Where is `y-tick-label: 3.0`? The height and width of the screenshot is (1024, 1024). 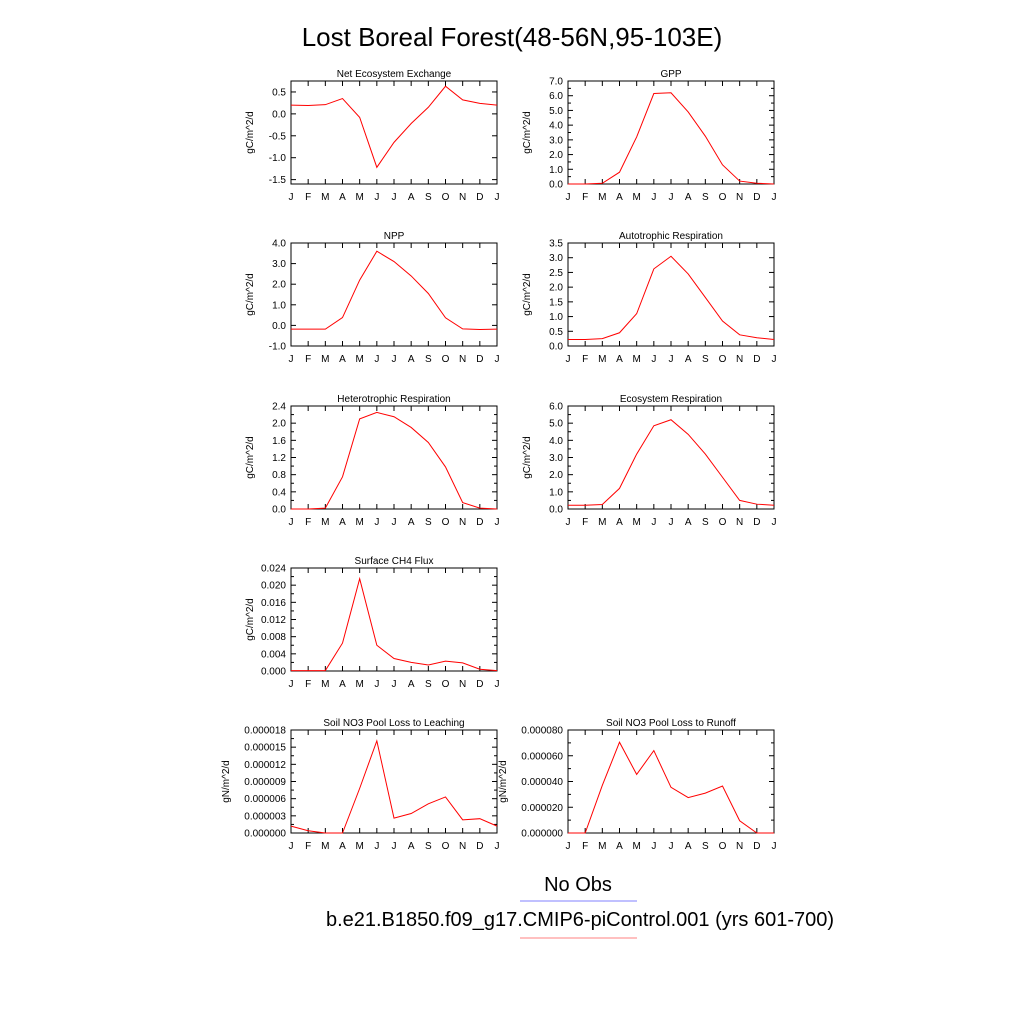
y-tick-label: 3.0 is located at coordinates (556, 140).